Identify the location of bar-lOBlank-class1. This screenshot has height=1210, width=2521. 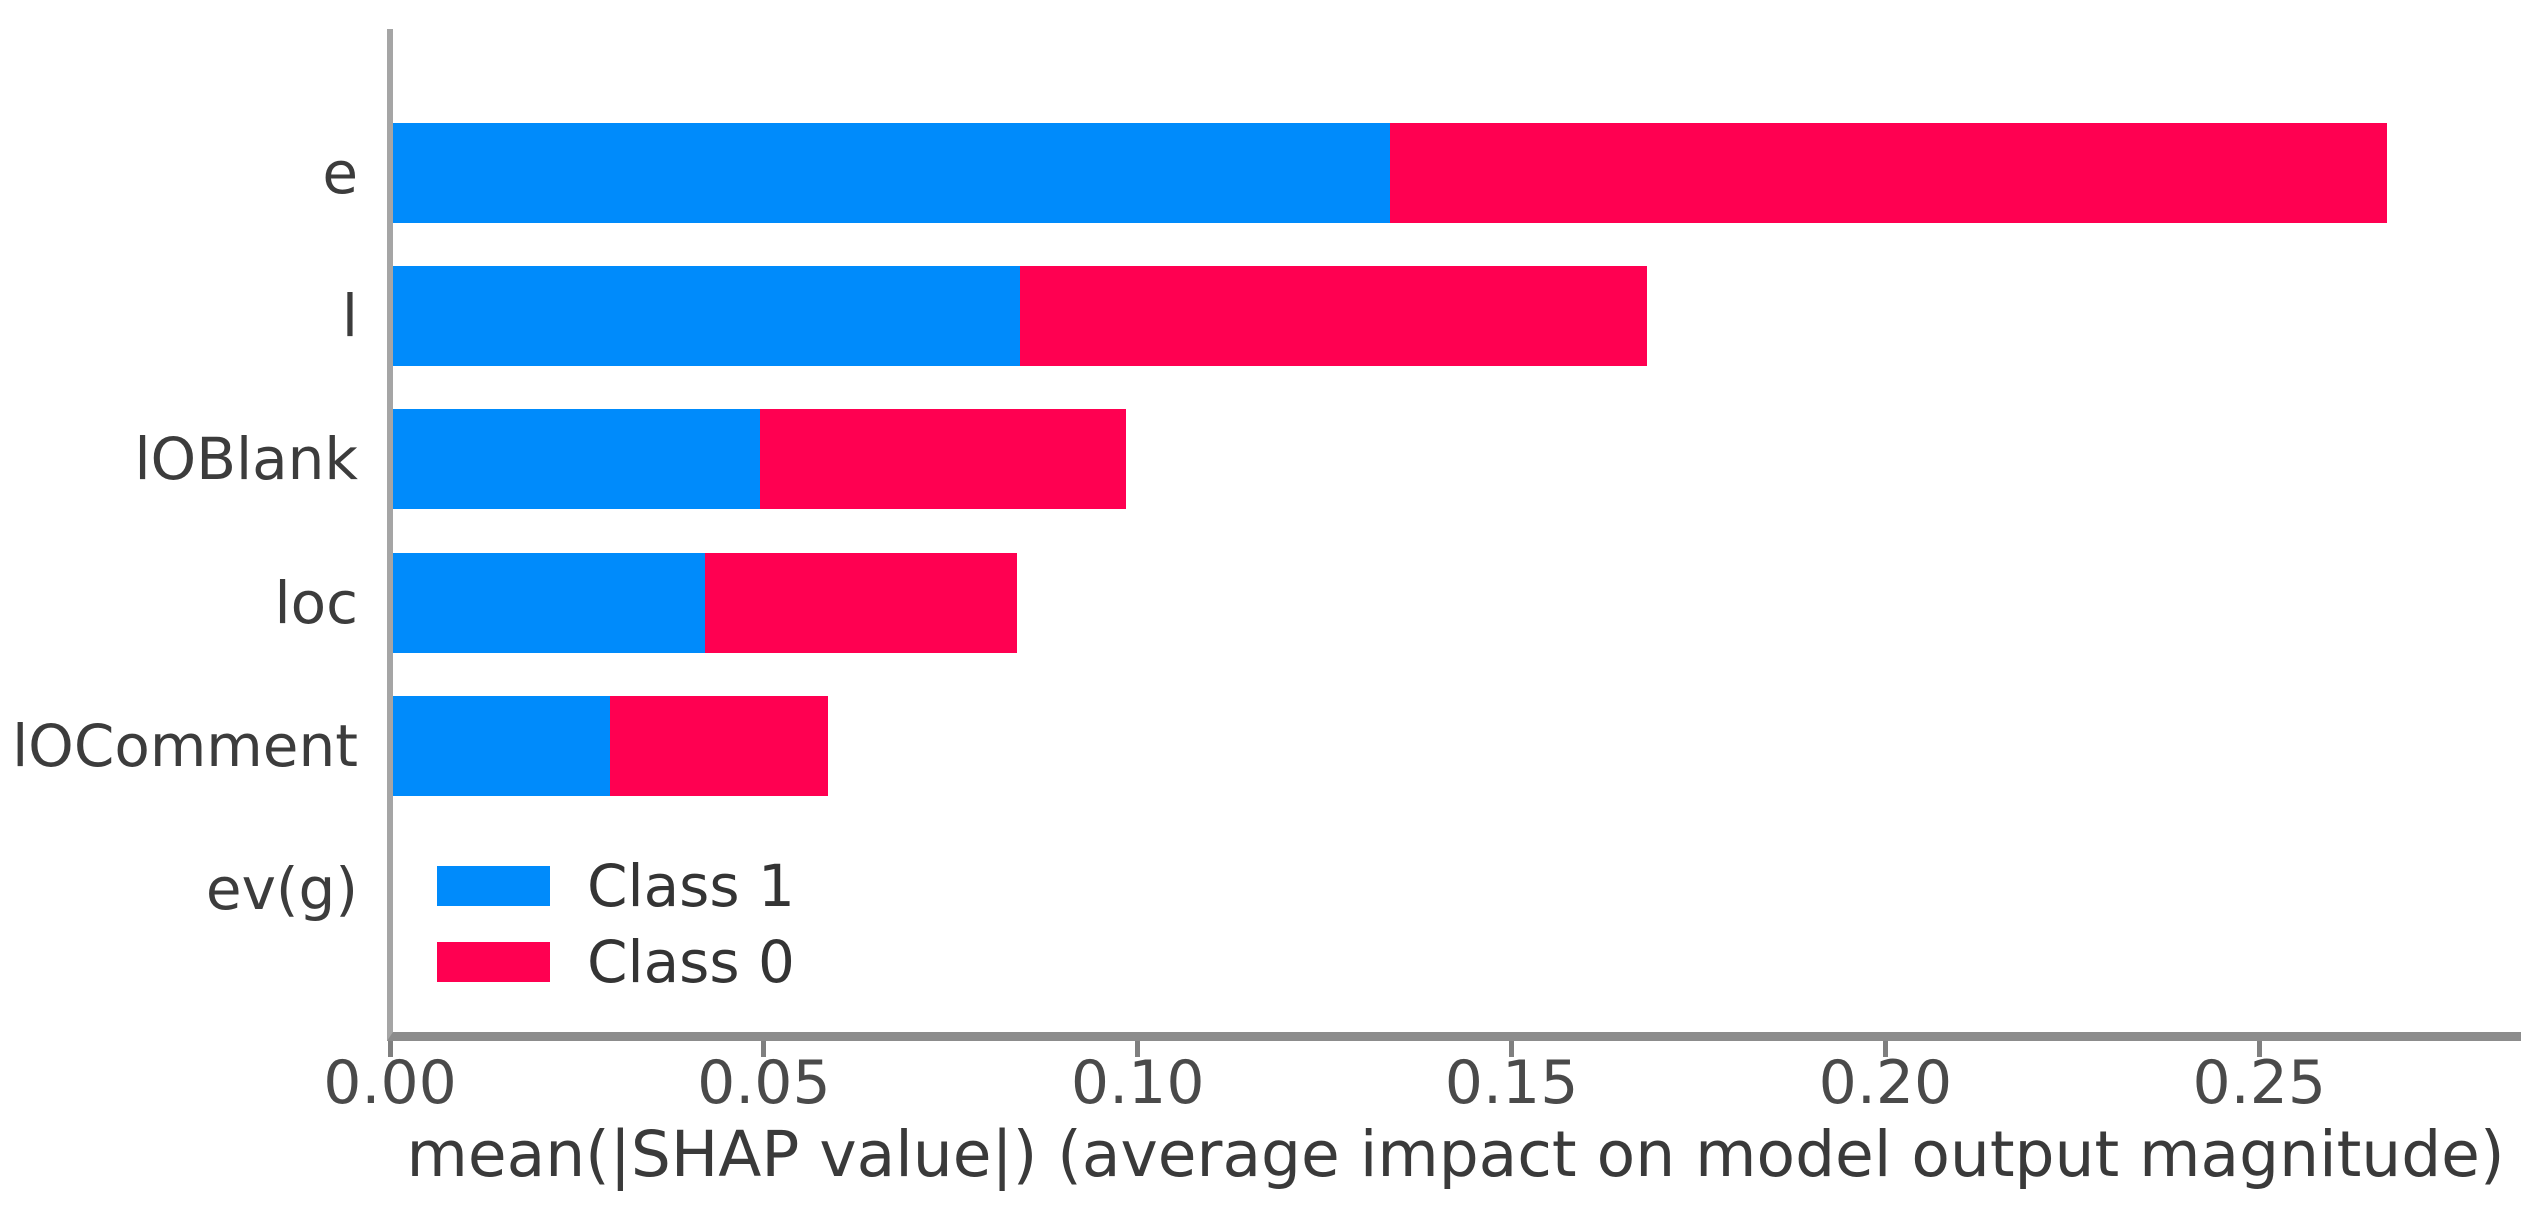
(576, 459).